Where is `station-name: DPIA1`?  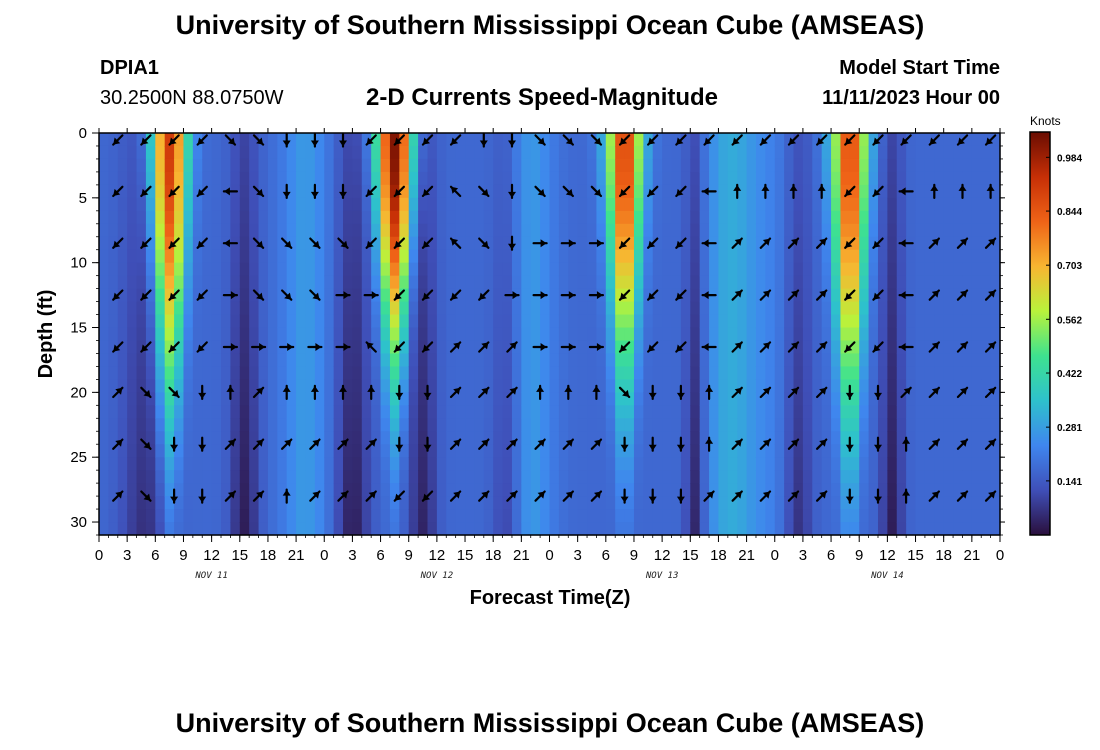
station-name: DPIA1 is located at coordinates (129, 68).